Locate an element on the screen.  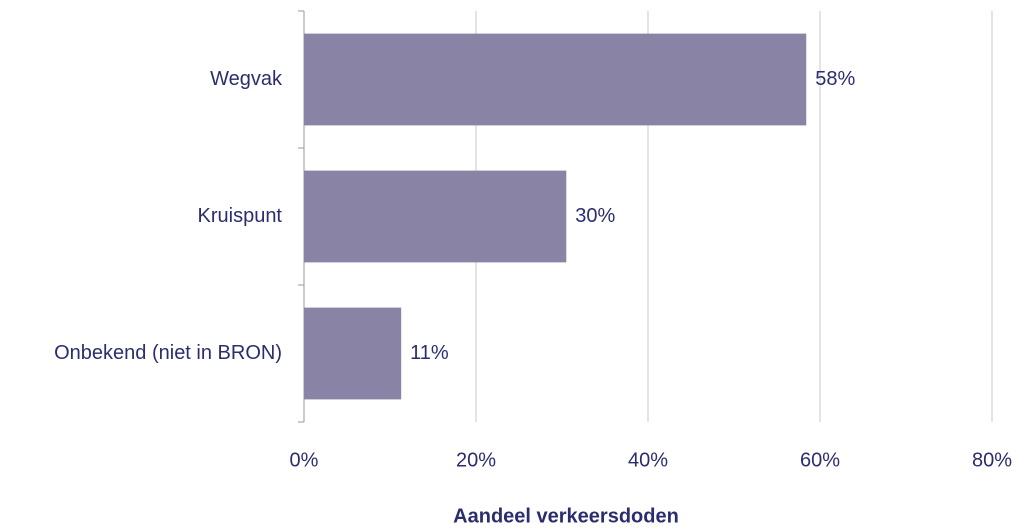
y-tick-label: Wegvak is located at coordinates (246, 79).